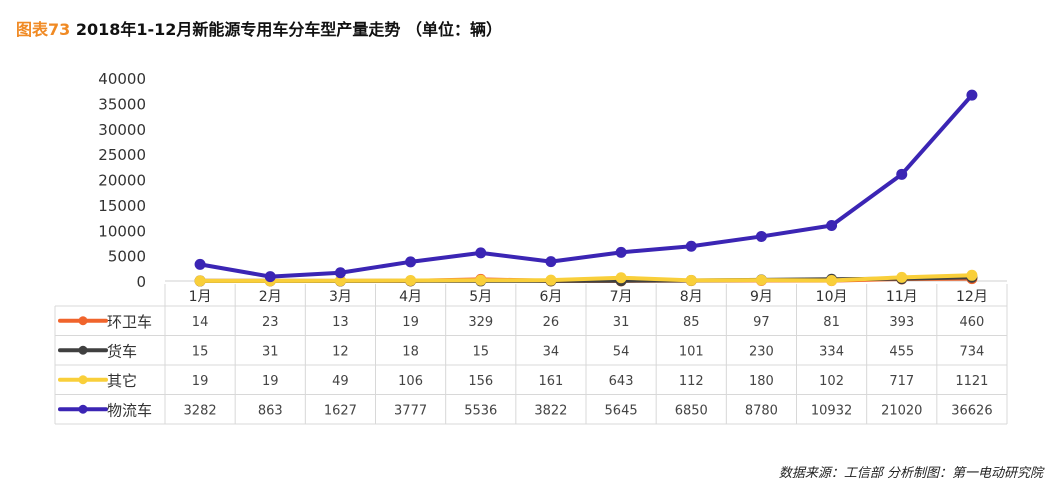 The image size is (1057, 487). What do you see at coordinates (901, 322) in the screenshot?
I see `data-table-value: 393` at bounding box center [901, 322].